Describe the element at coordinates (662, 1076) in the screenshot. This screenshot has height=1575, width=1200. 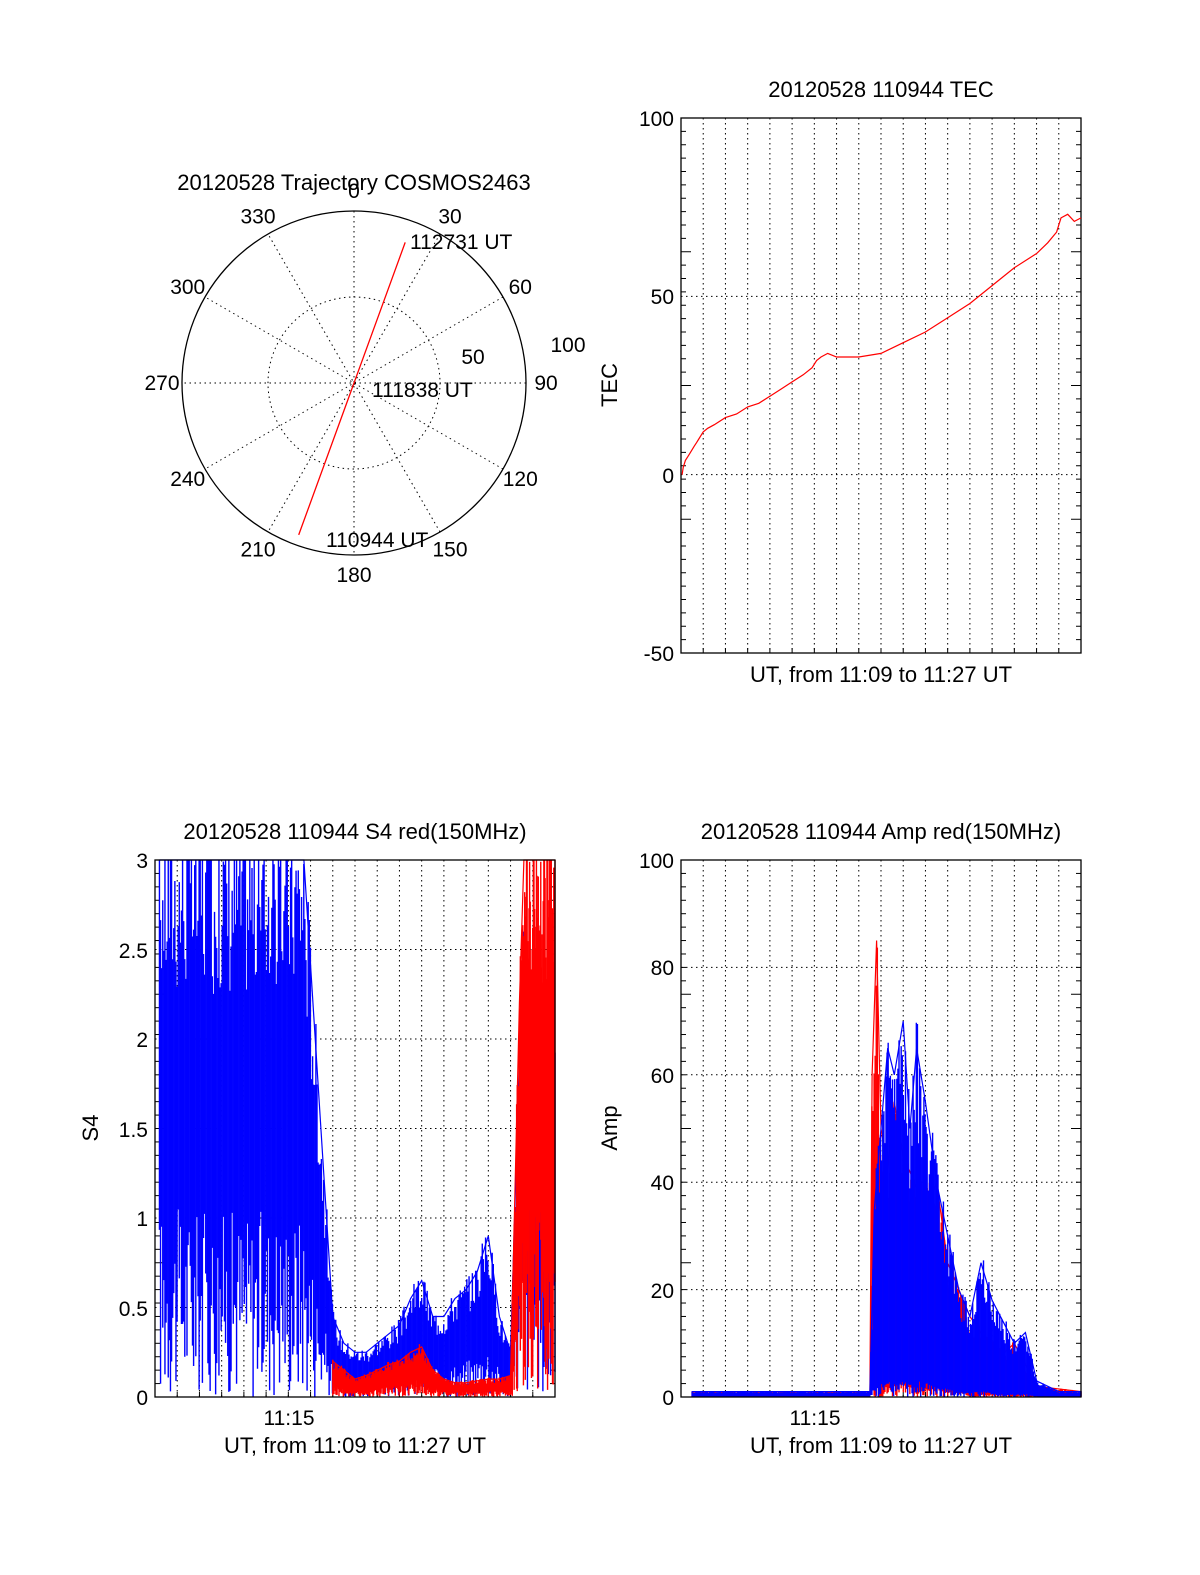
I see `amp-ytick-60: 60` at that location.